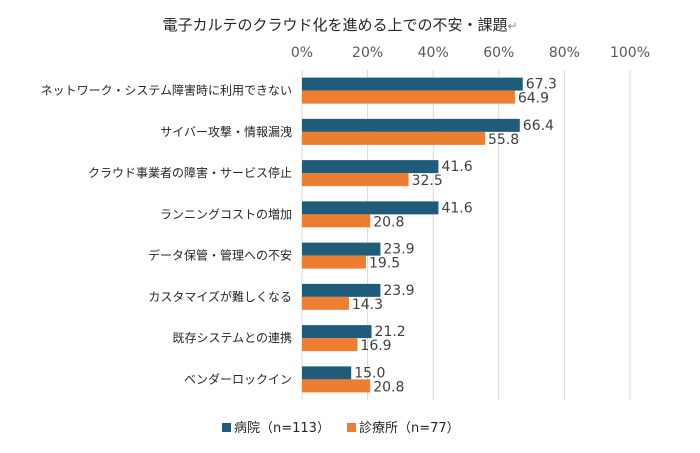 The height and width of the screenshot is (453, 700). What do you see at coordinates (470, 53) in the screenshot?
I see `x-axis-ticks: 0% 20% 40% 60% 80% 100%` at bounding box center [470, 53].